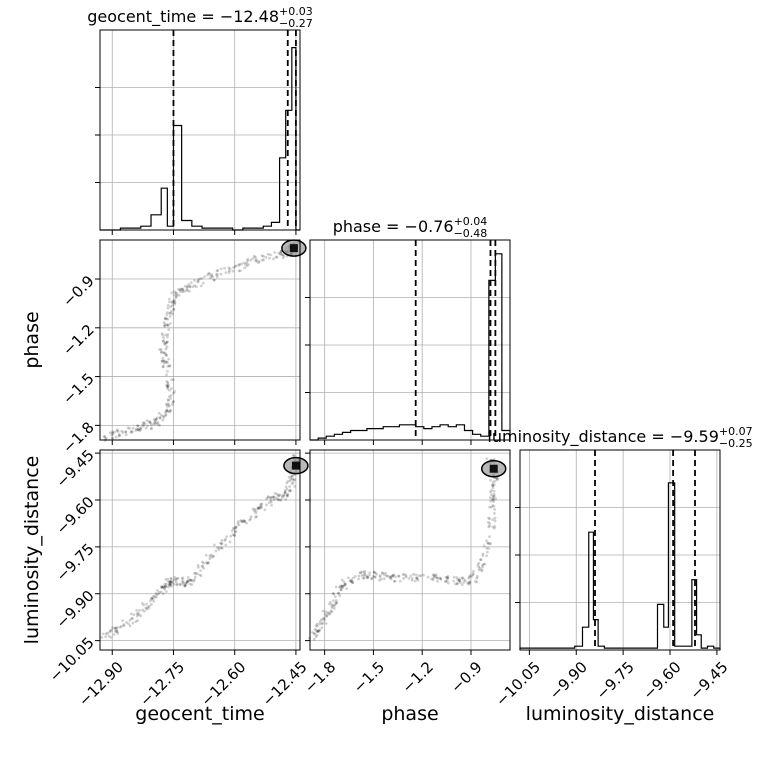  Describe the element at coordinates (578, 437) in the screenshot. I see `title-prefix: luminosity_distance =` at that location.